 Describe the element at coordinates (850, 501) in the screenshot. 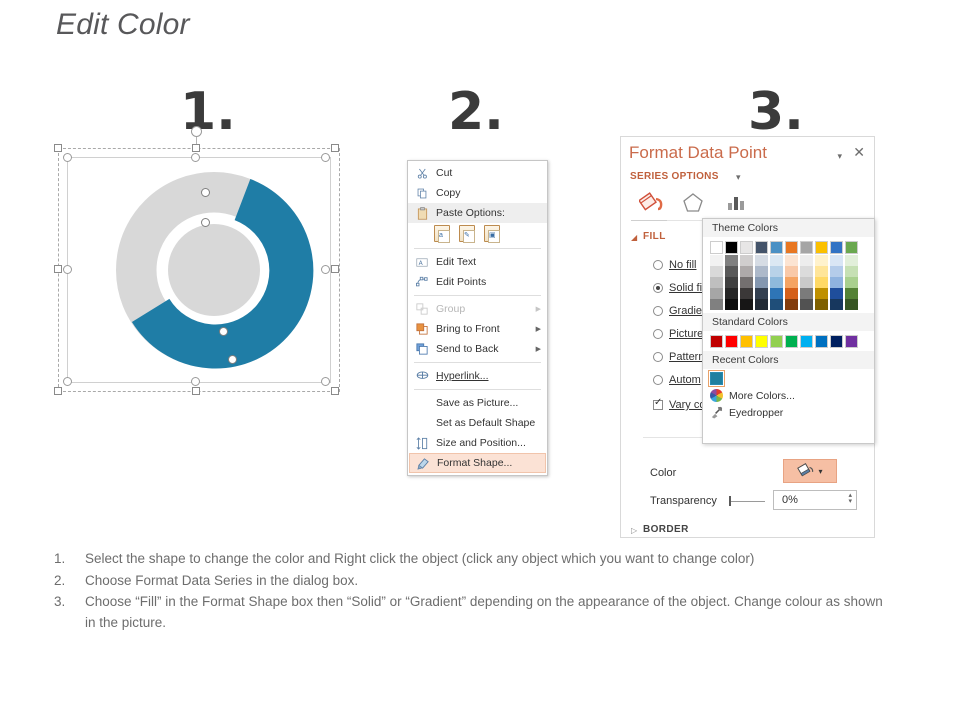

I see `stepper-down-icon: ▾` at that location.